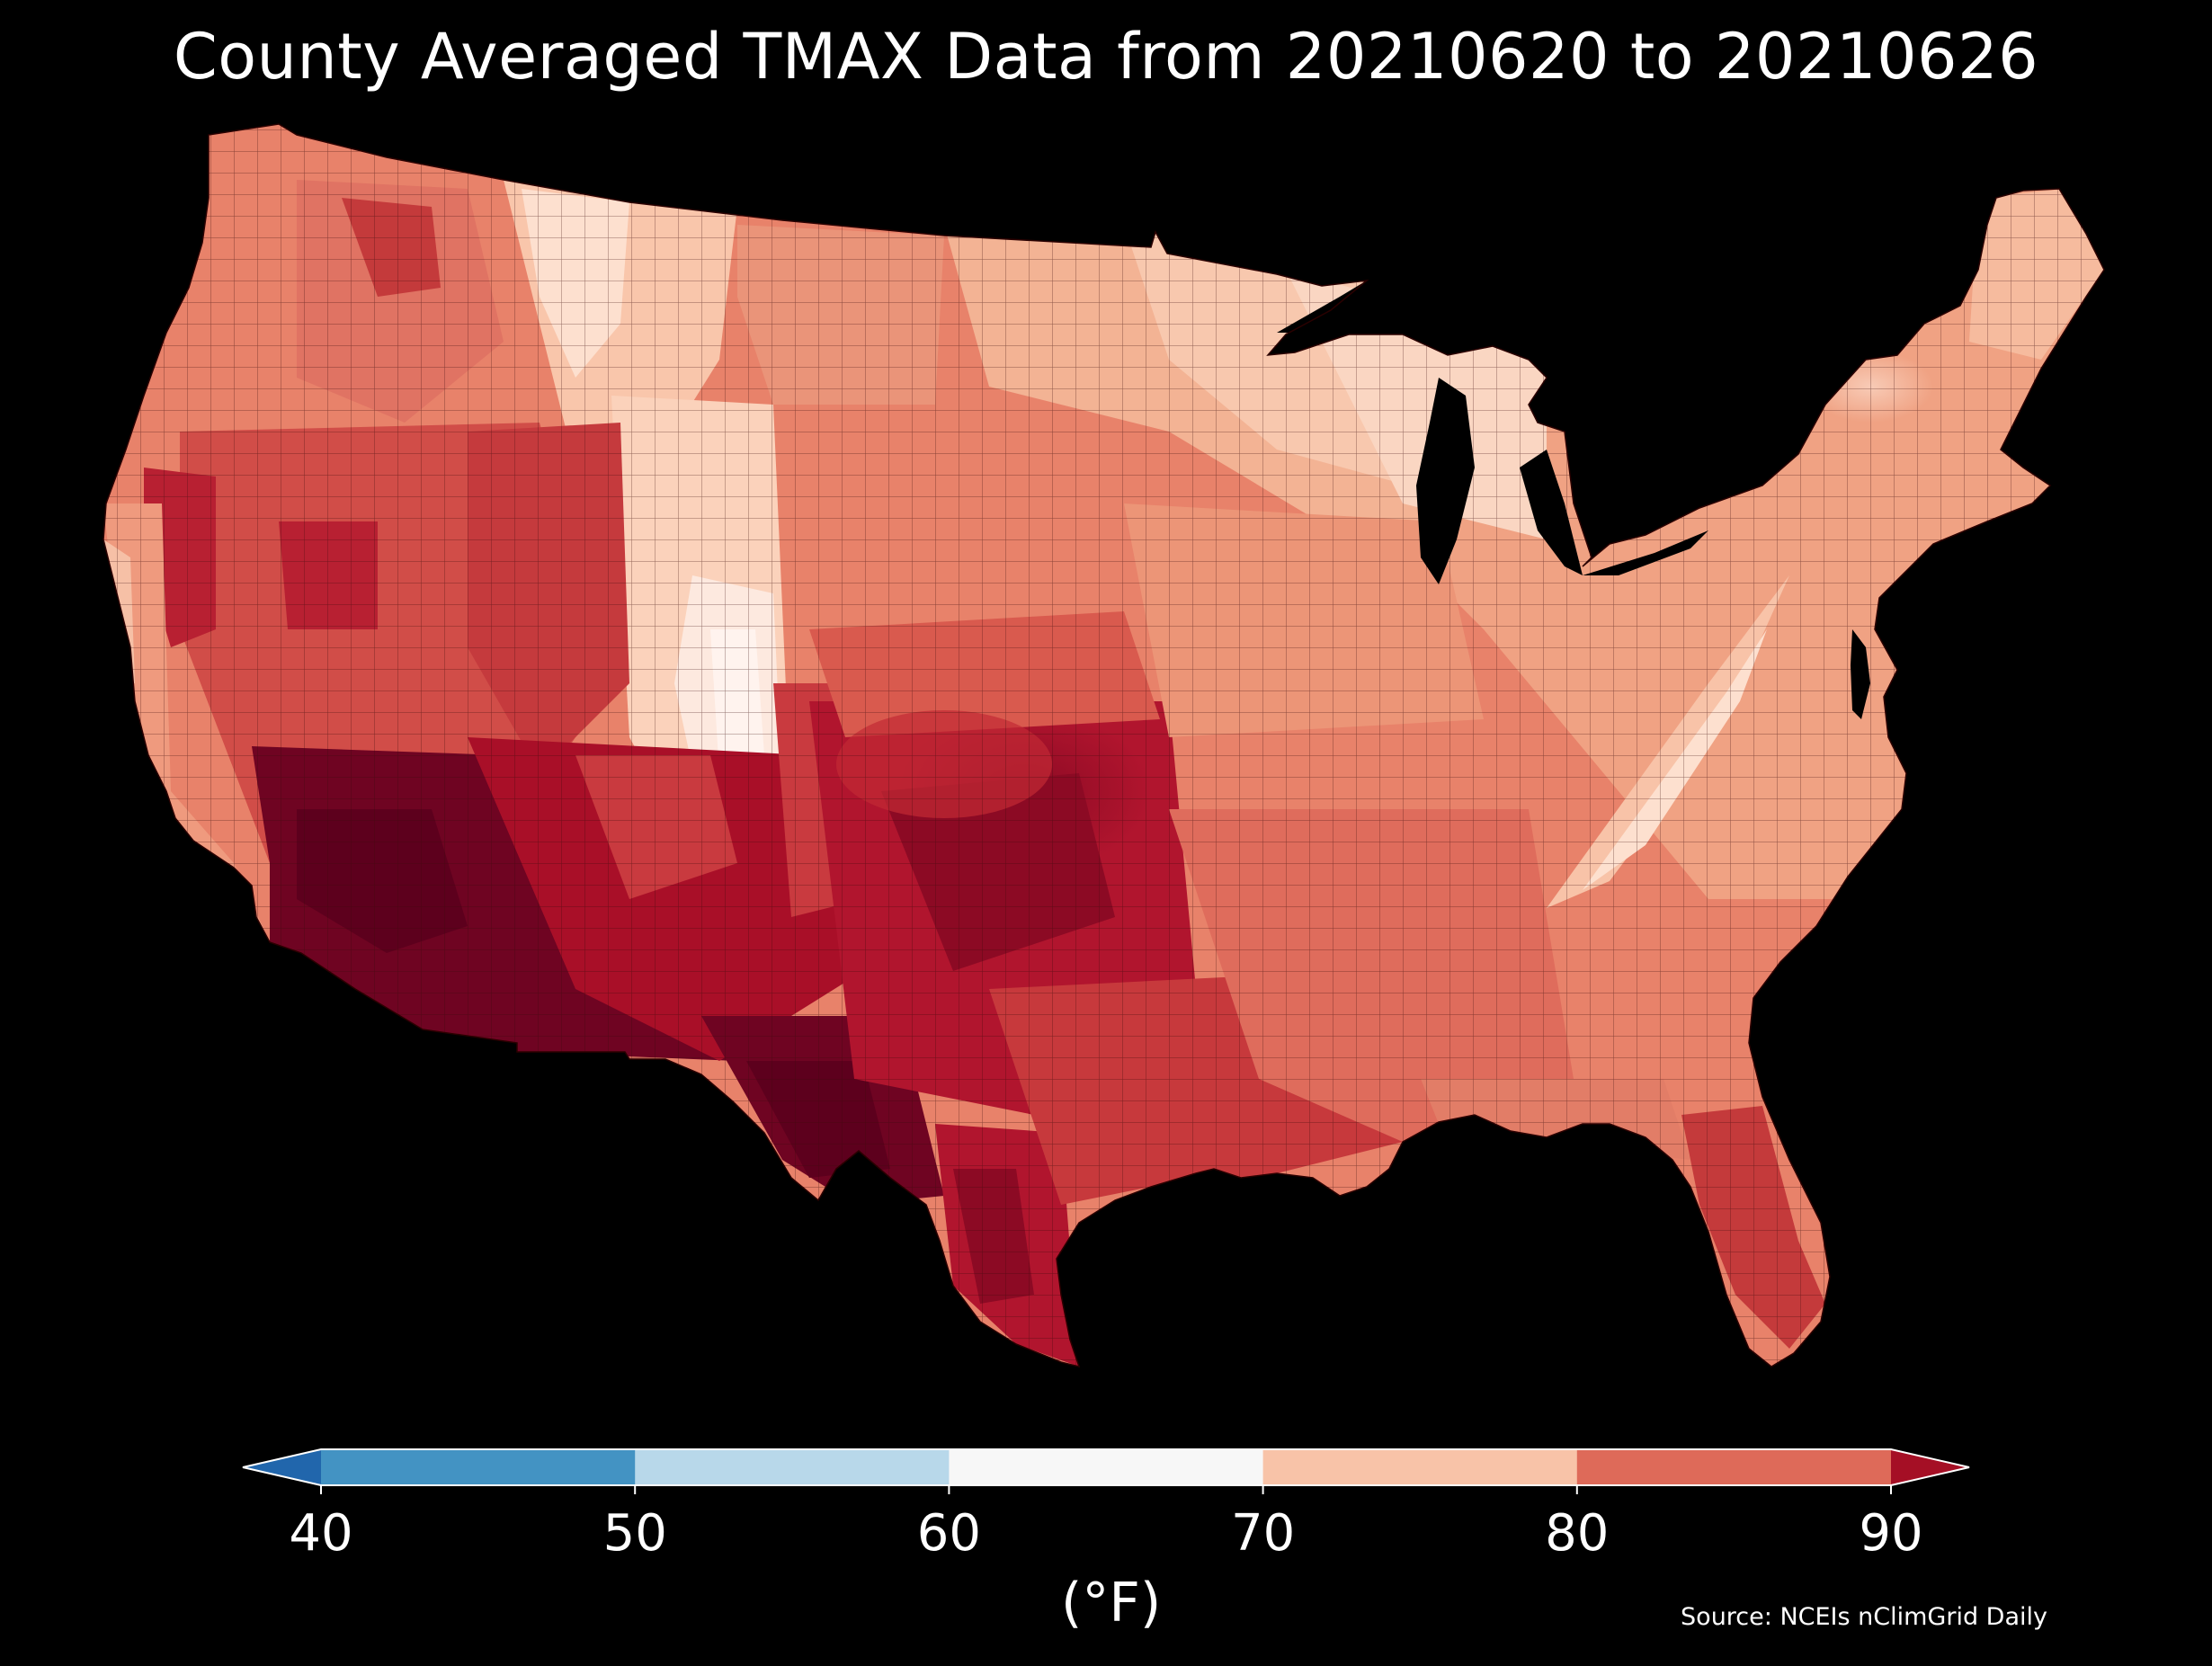 The image size is (2212, 1666). Describe the element at coordinates (1930, 1467) in the screenshot. I see `colorbar-arrow-high` at that location.